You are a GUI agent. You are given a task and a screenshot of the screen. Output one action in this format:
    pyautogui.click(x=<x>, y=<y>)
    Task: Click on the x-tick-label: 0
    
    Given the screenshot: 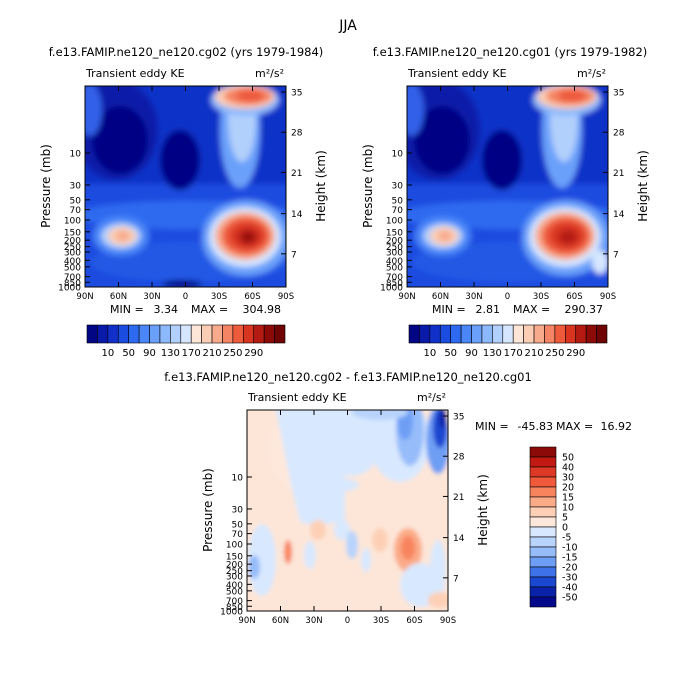 What is the action you would take?
    pyautogui.click(x=347, y=621)
    